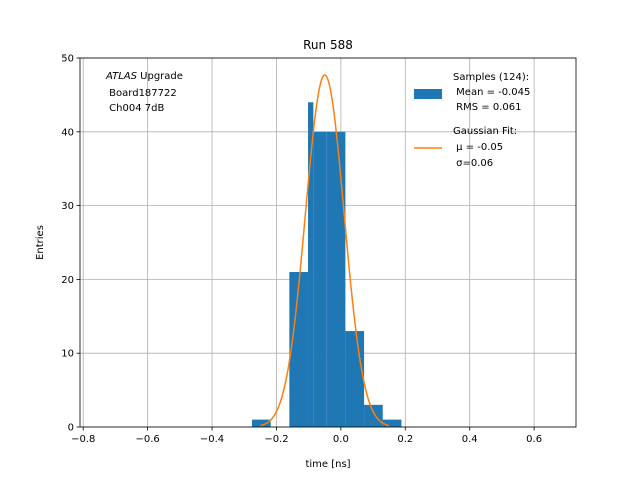 The image size is (640, 480). I want to click on legend-samples-text: RMS = 0.061, so click(487, 107).